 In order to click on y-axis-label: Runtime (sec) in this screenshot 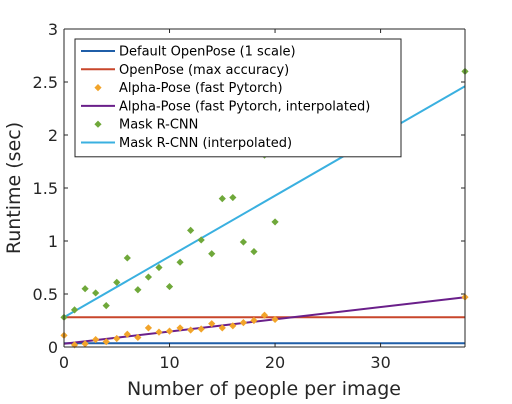, I will do `click(14, 188)`.